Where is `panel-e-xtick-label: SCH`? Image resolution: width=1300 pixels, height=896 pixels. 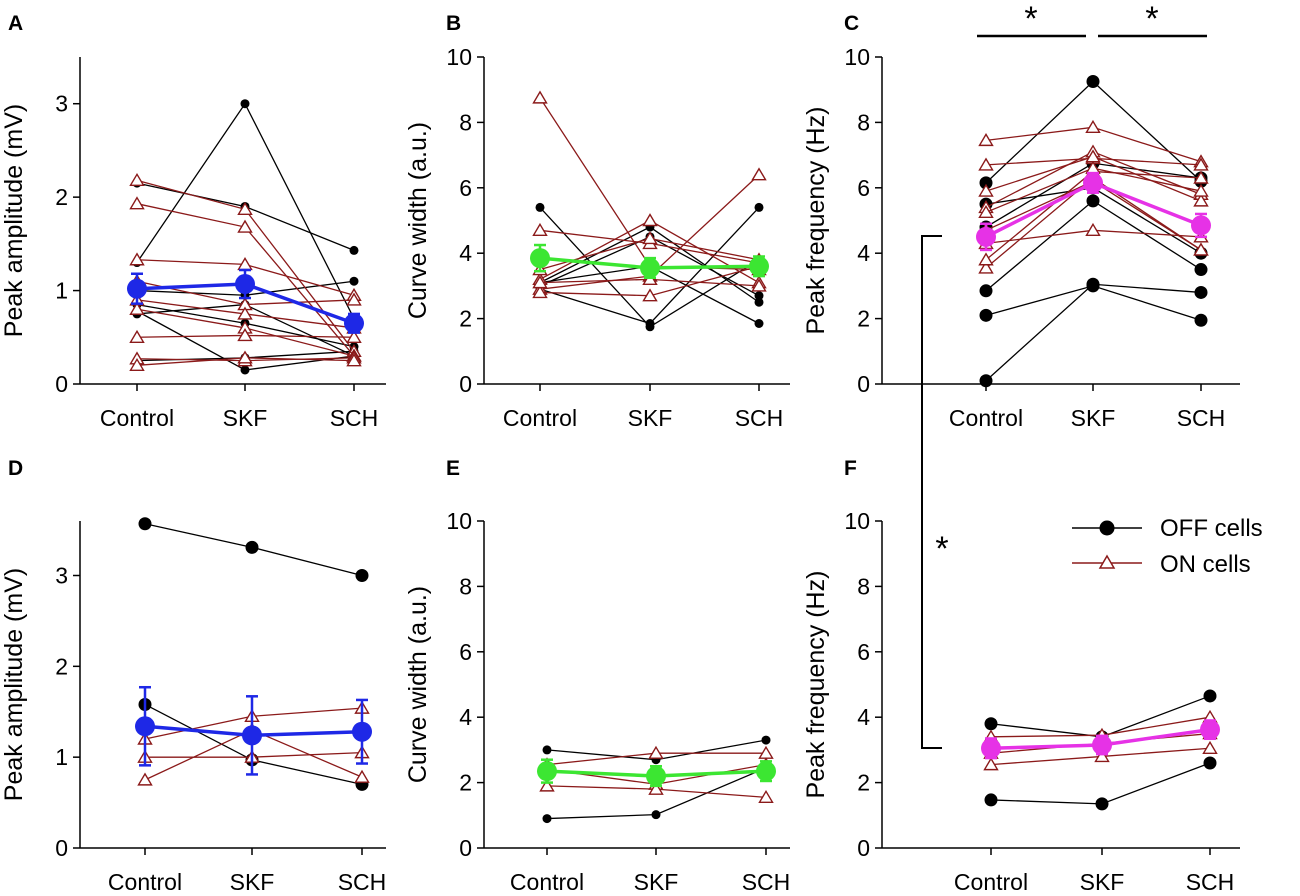
panel-e-xtick-label: SCH is located at coordinates (766, 882).